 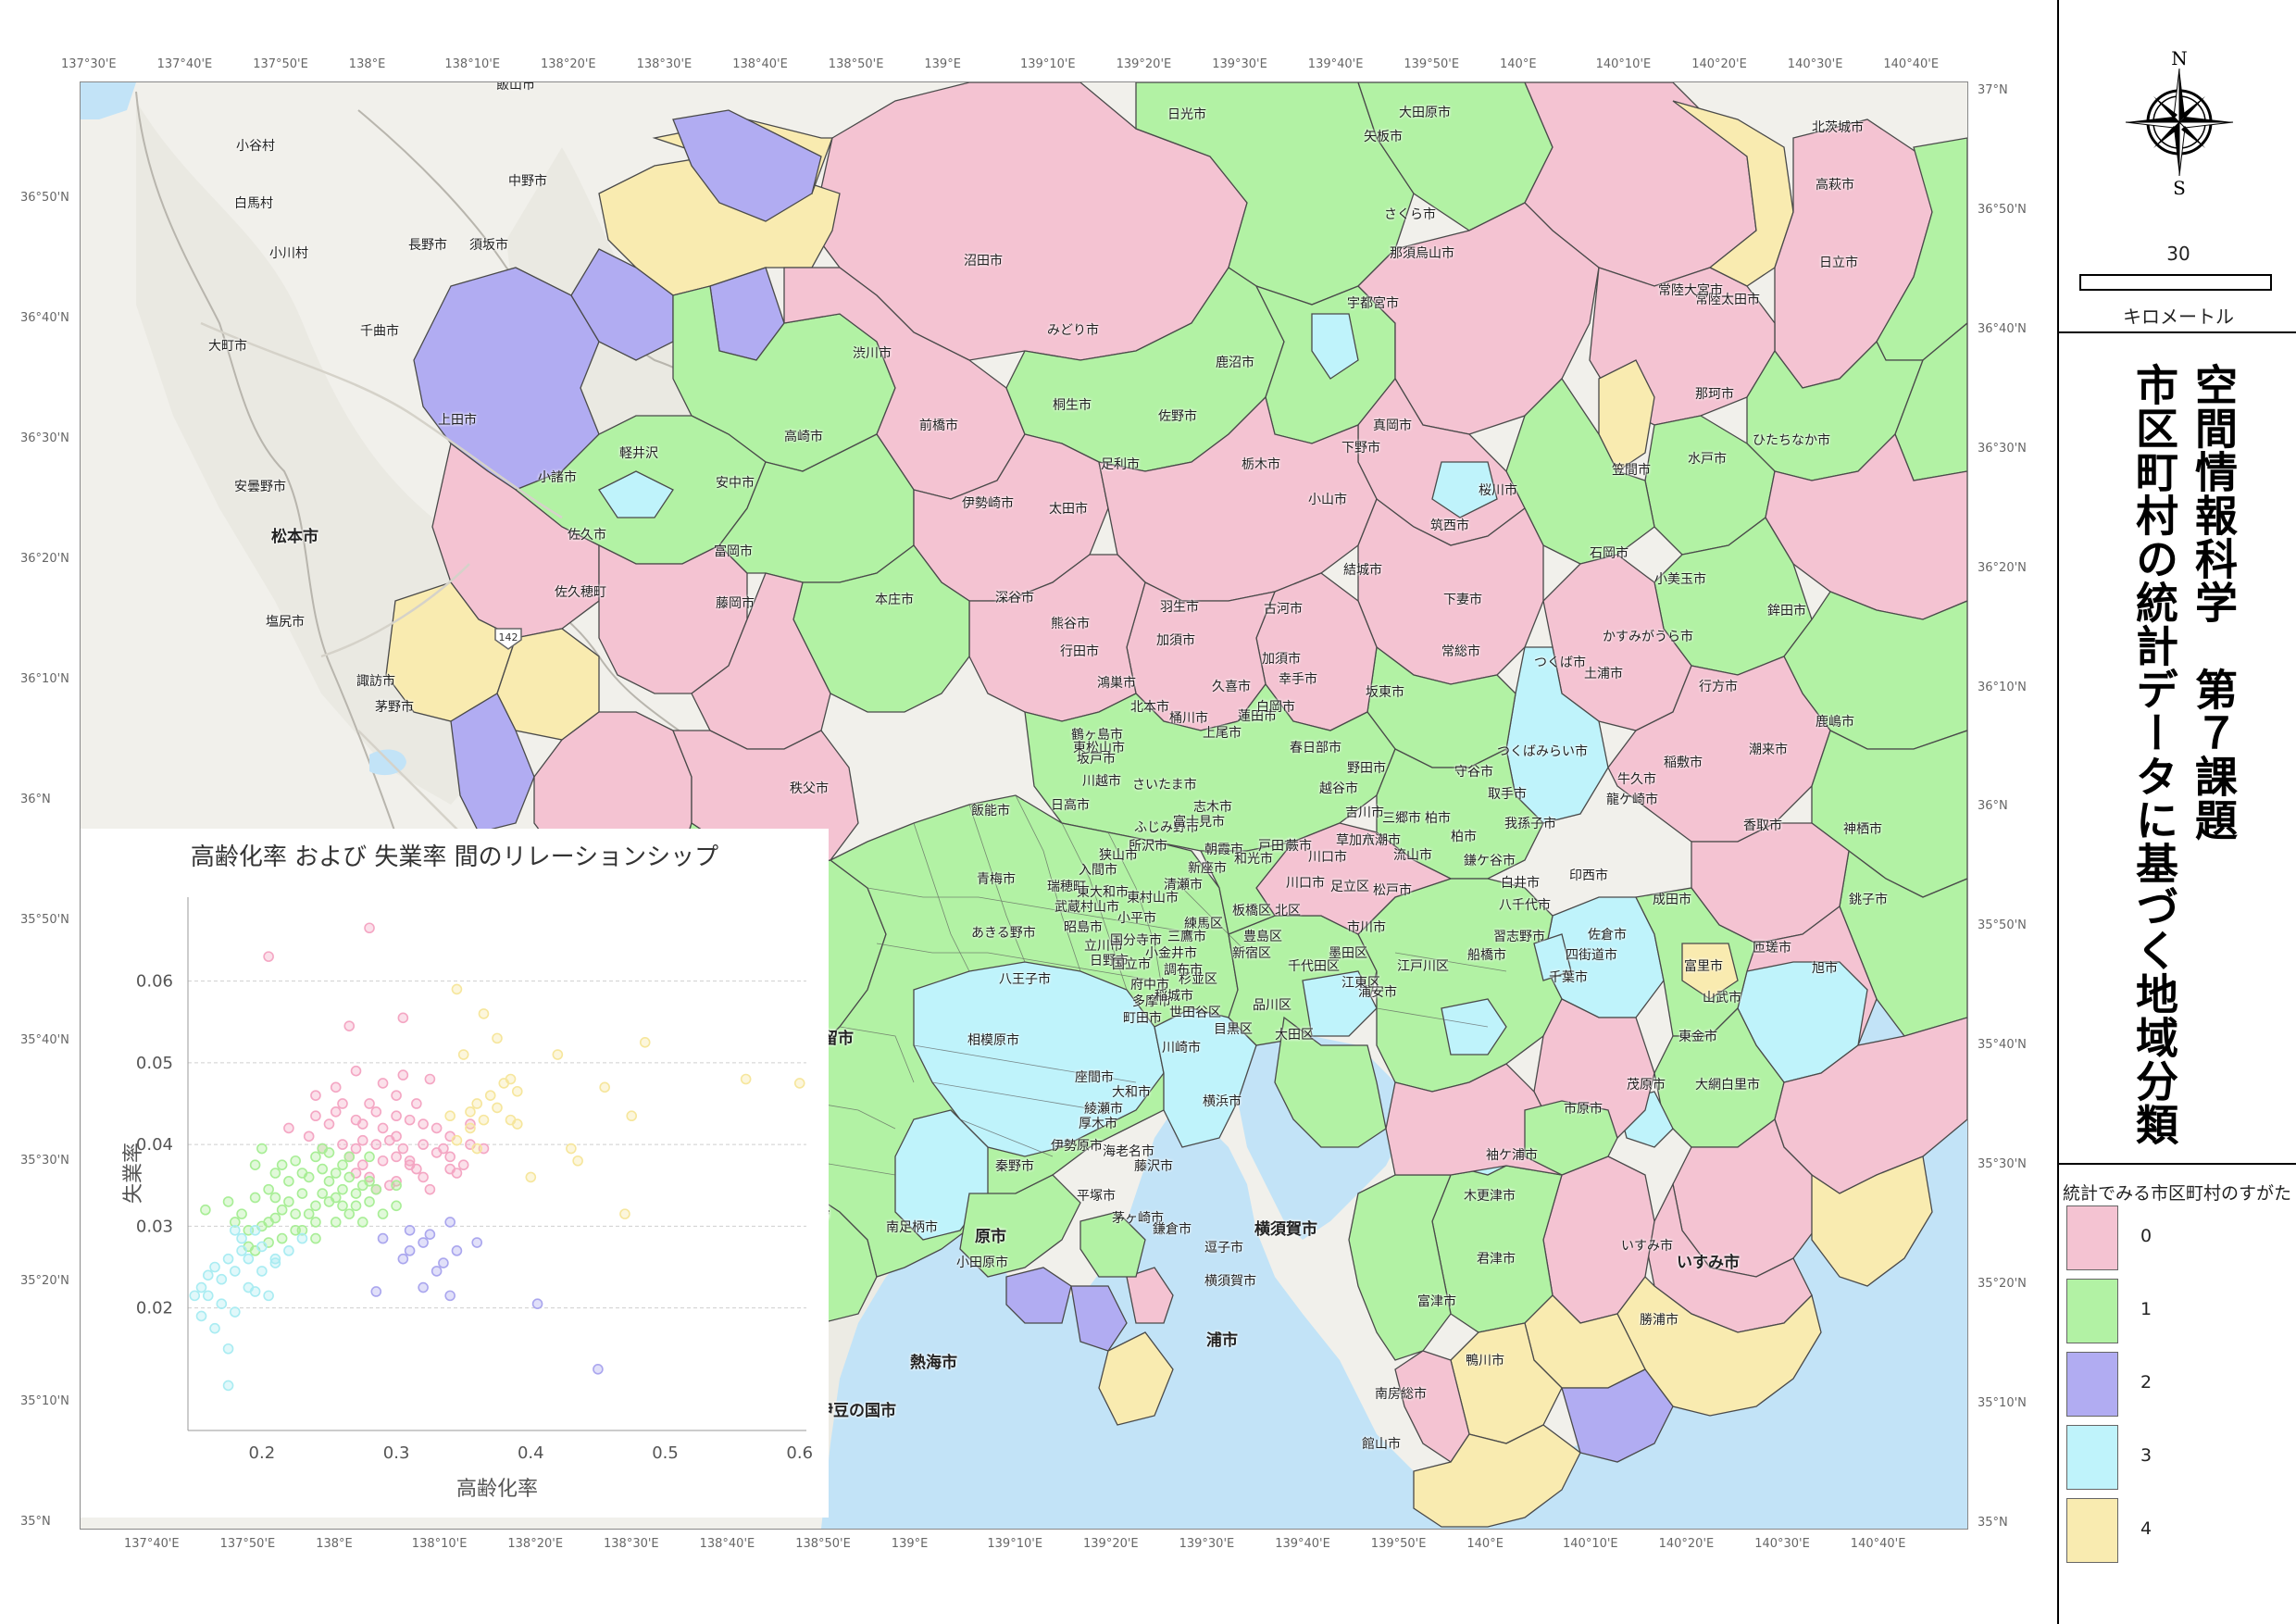 I want to click on place-label-joso: 常総市, so click(x=1460, y=651).